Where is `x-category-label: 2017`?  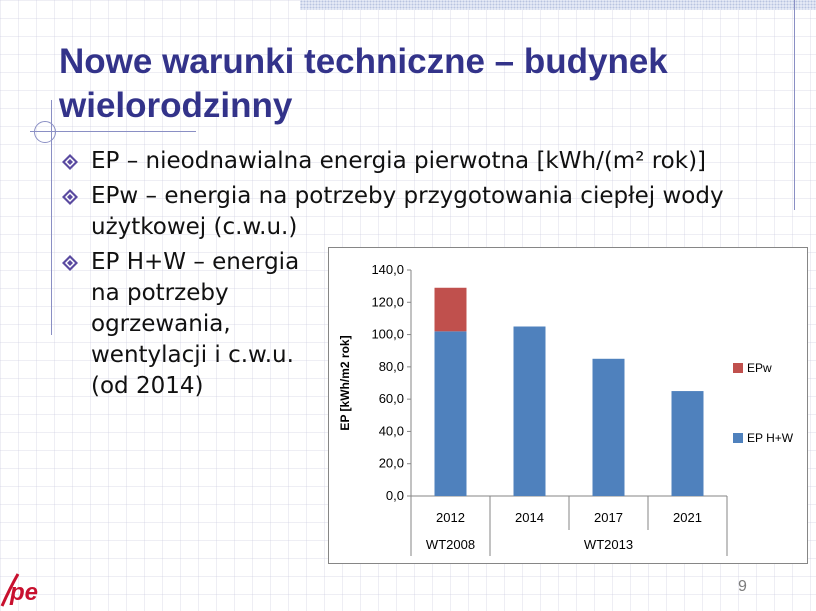 x-category-label: 2017 is located at coordinates (608, 517).